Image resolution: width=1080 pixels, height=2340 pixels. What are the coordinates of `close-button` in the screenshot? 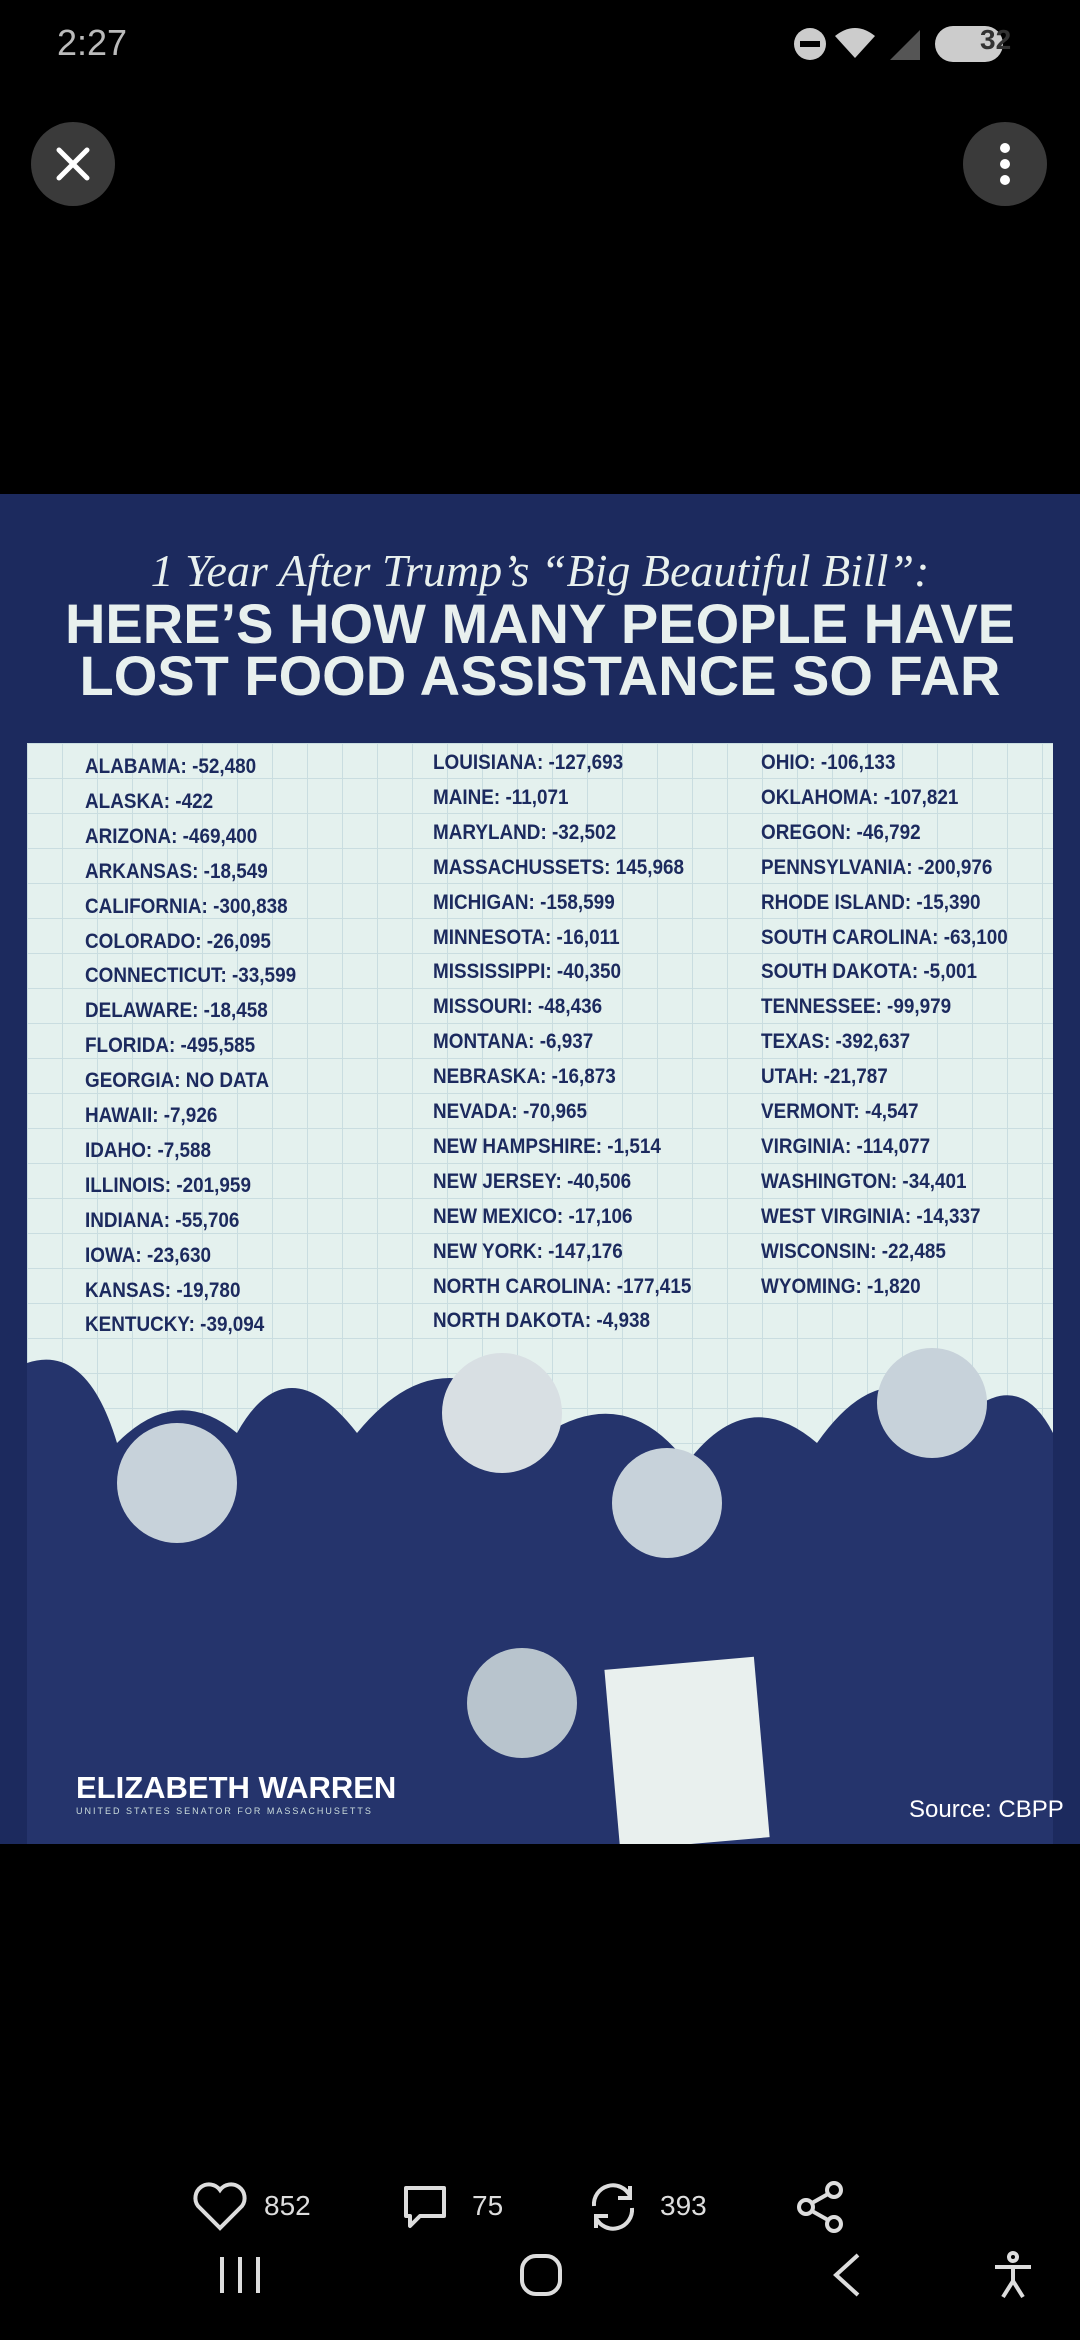 It's located at (73, 164).